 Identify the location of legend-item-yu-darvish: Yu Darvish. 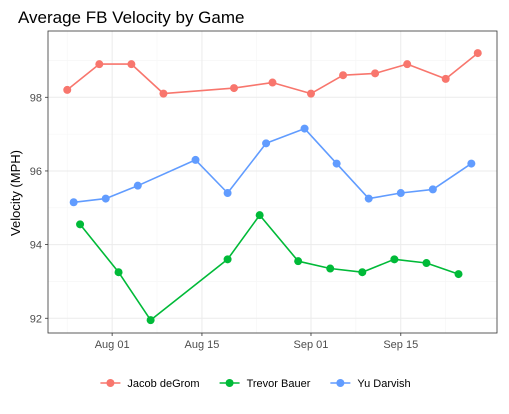
(370, 384).